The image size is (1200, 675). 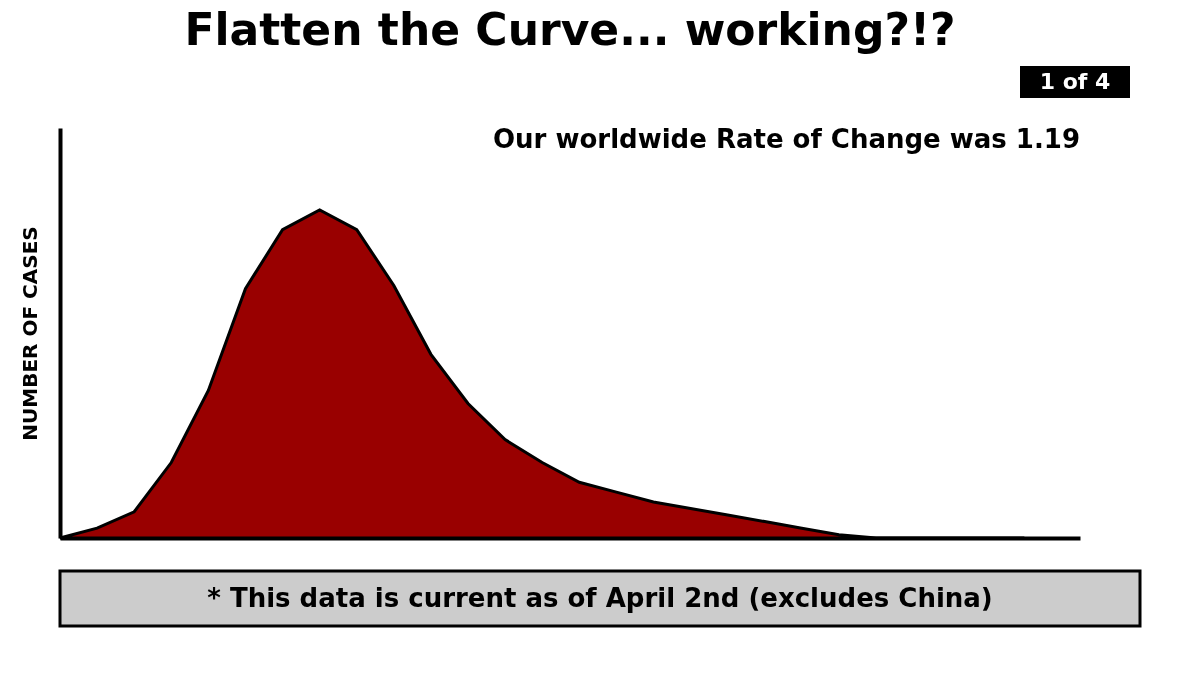 I want to click on text: 1 of 4, so click(x=1075, y=81).